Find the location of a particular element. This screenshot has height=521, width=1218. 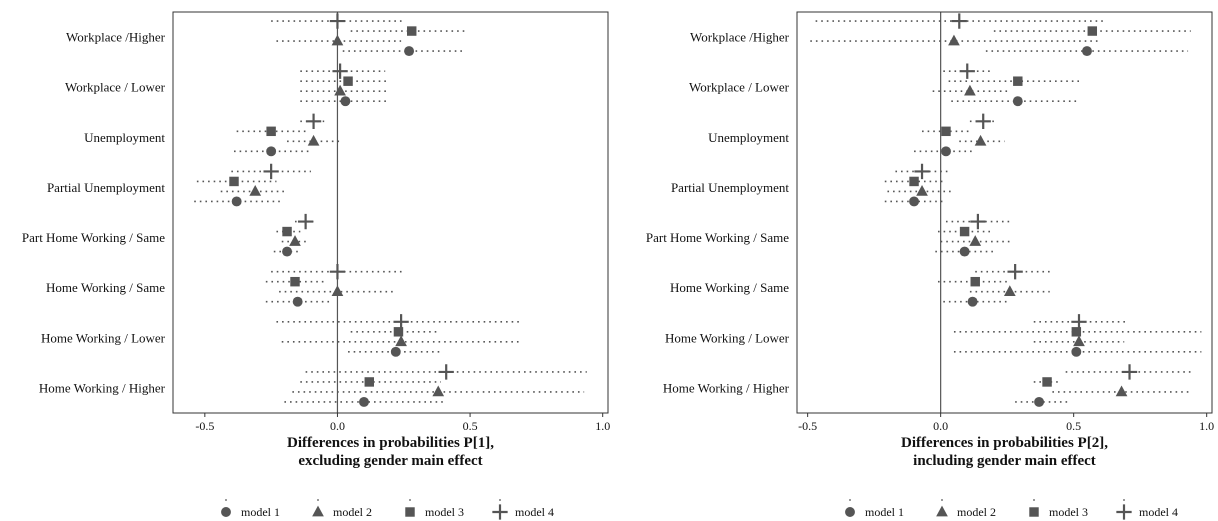

legend-label: model 4 is located at coordinates (534, 512).